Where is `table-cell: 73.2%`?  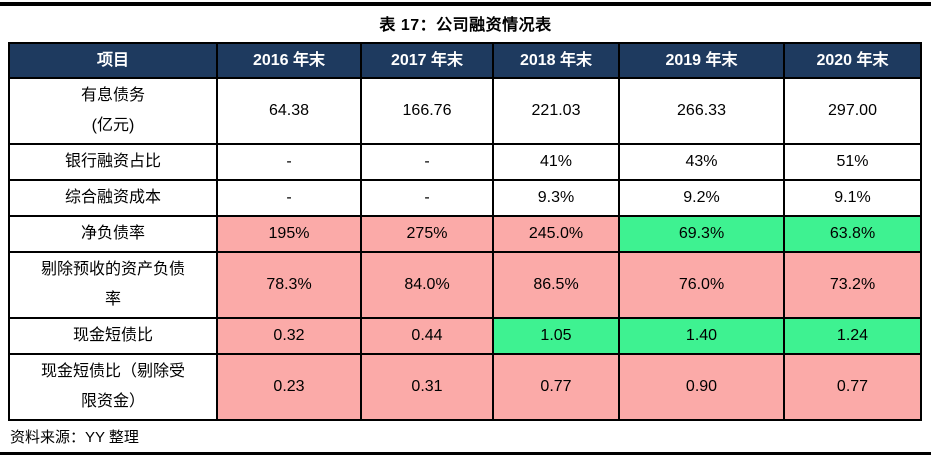 table-cell: 73.2% is located at coordinates (852, 285).